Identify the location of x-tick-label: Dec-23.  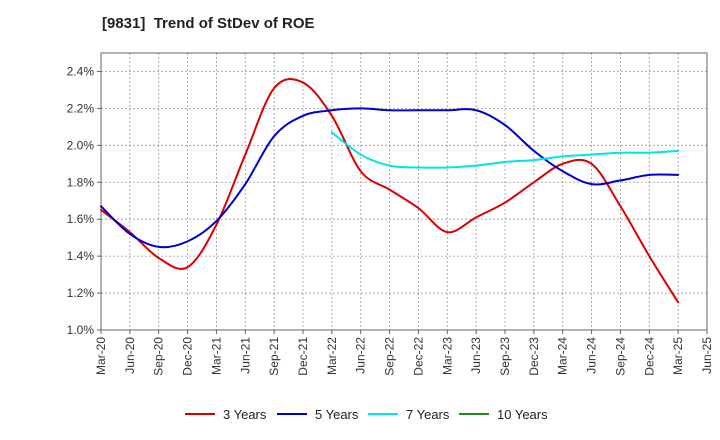
(534, 356).